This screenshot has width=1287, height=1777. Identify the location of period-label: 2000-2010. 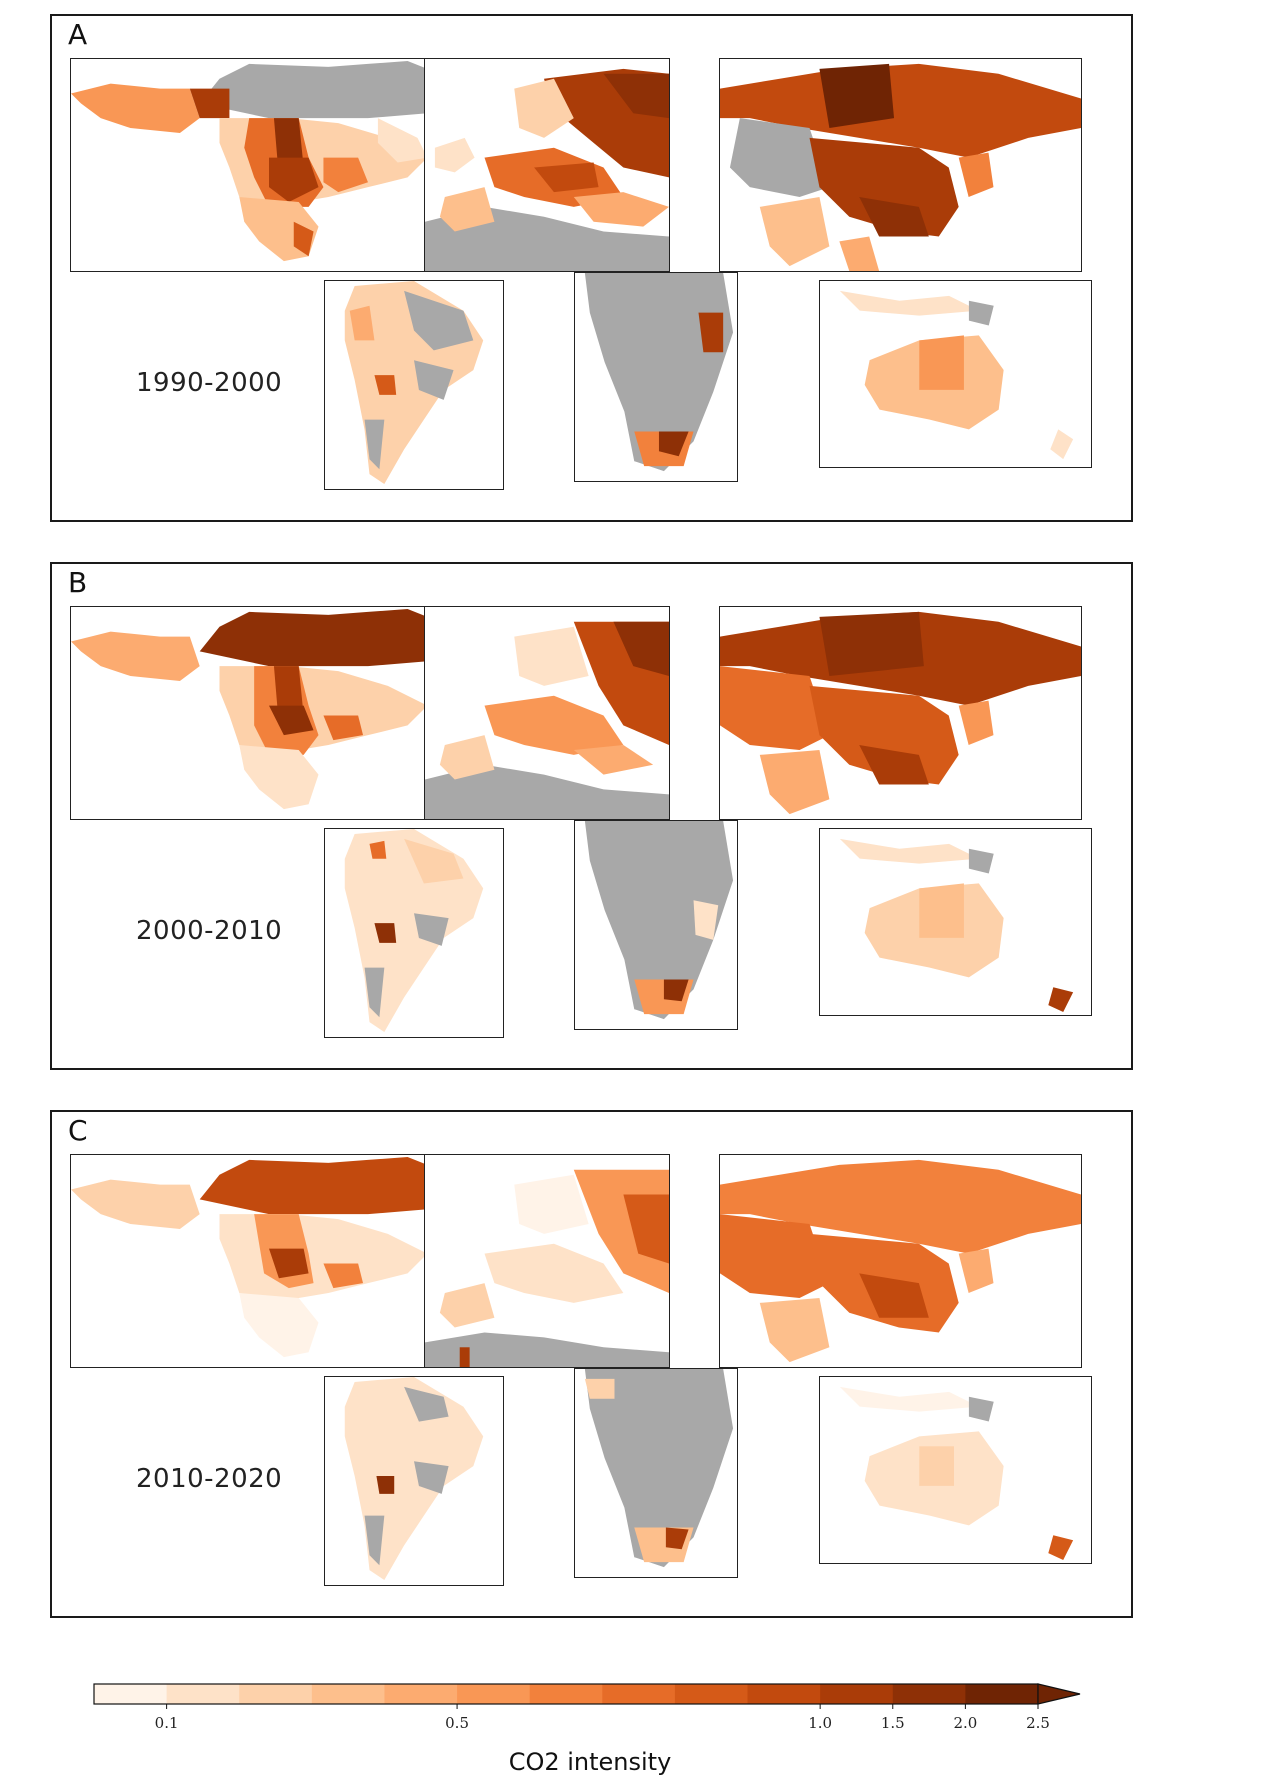
(209, 931).